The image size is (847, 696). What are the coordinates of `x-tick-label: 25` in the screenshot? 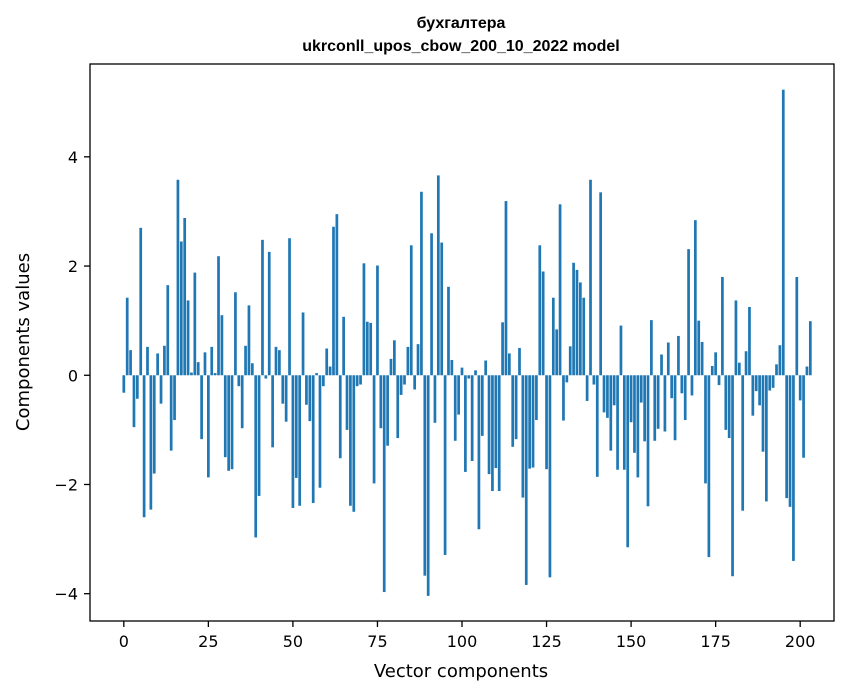 It's located at (208, 641).